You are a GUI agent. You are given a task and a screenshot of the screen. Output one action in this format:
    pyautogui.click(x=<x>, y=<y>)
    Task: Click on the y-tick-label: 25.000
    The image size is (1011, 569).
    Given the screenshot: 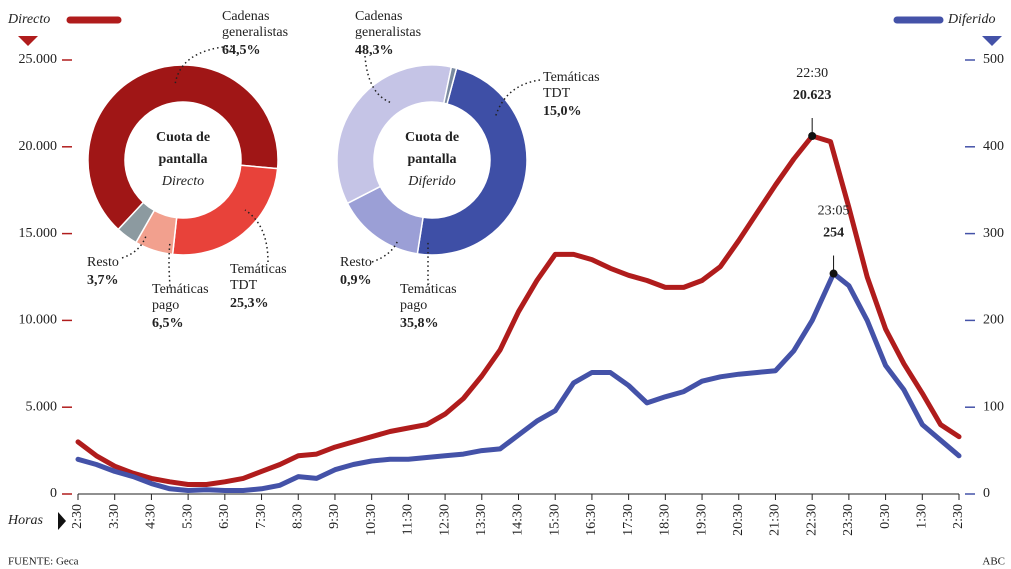 What is the action you would take?
    pyautogui.click(x=38, y=59)
    